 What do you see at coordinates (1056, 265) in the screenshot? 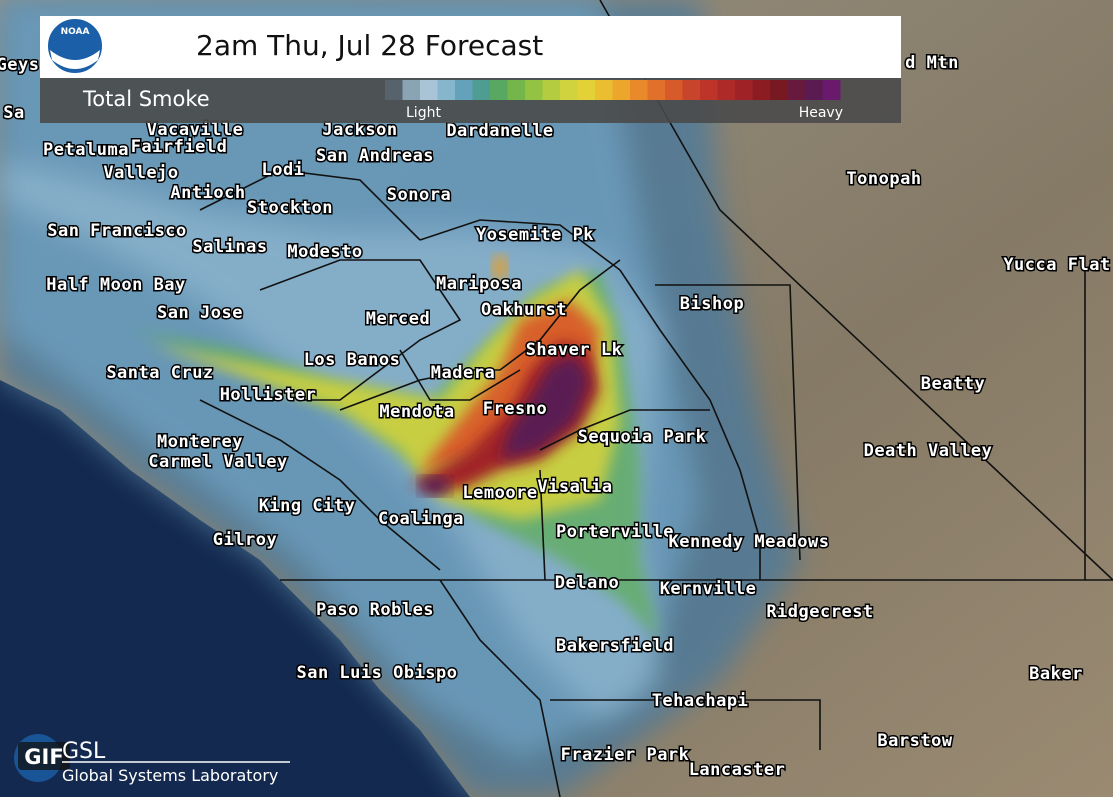
I see `city-label: Yucca Flat` at bounding box center [1056, 265].